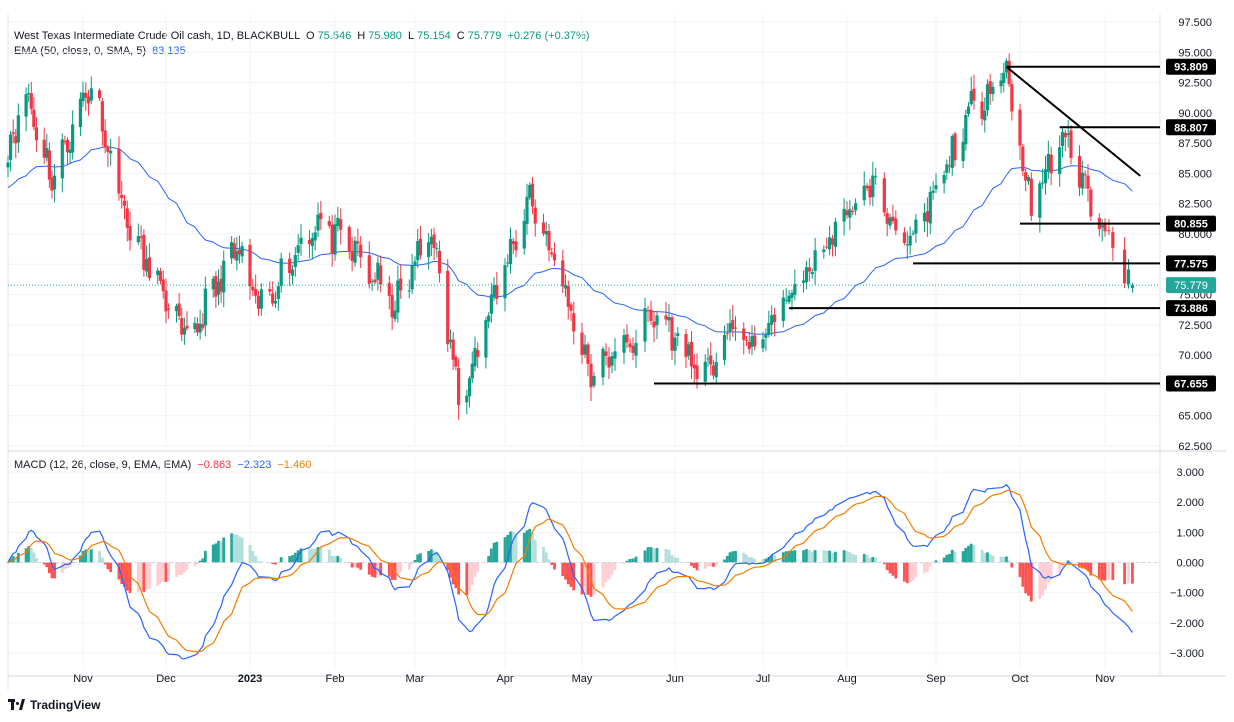 This screenshot has height=722, width=1234. Describe the element at coordinates (548, 36) in the screenshot. I see `change-value: +0.276 (+0.37%)` at that location.